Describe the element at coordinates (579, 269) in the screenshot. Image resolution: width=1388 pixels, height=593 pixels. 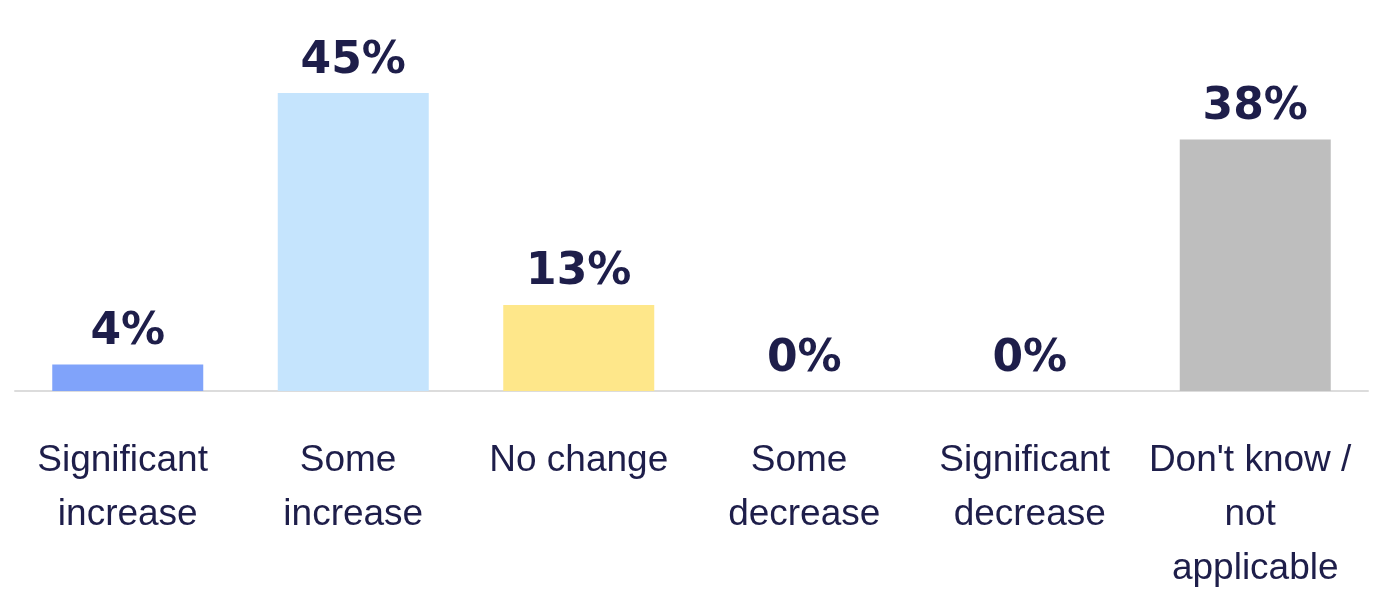
I see `data-label: 13%` at that location.